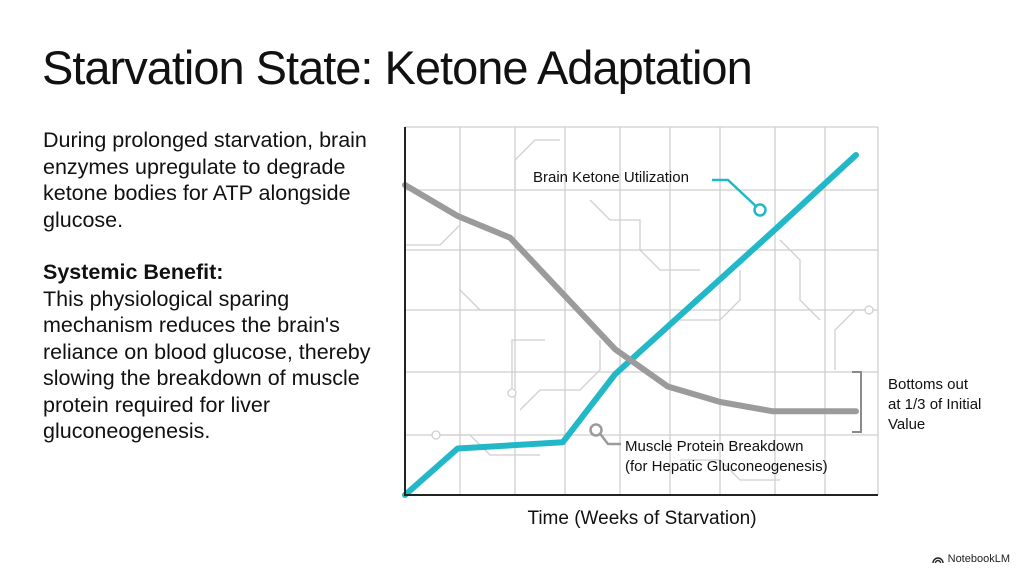  I want to click on bottom-annotation-line-2: at 1/3 of Initial, so click(935, 404).